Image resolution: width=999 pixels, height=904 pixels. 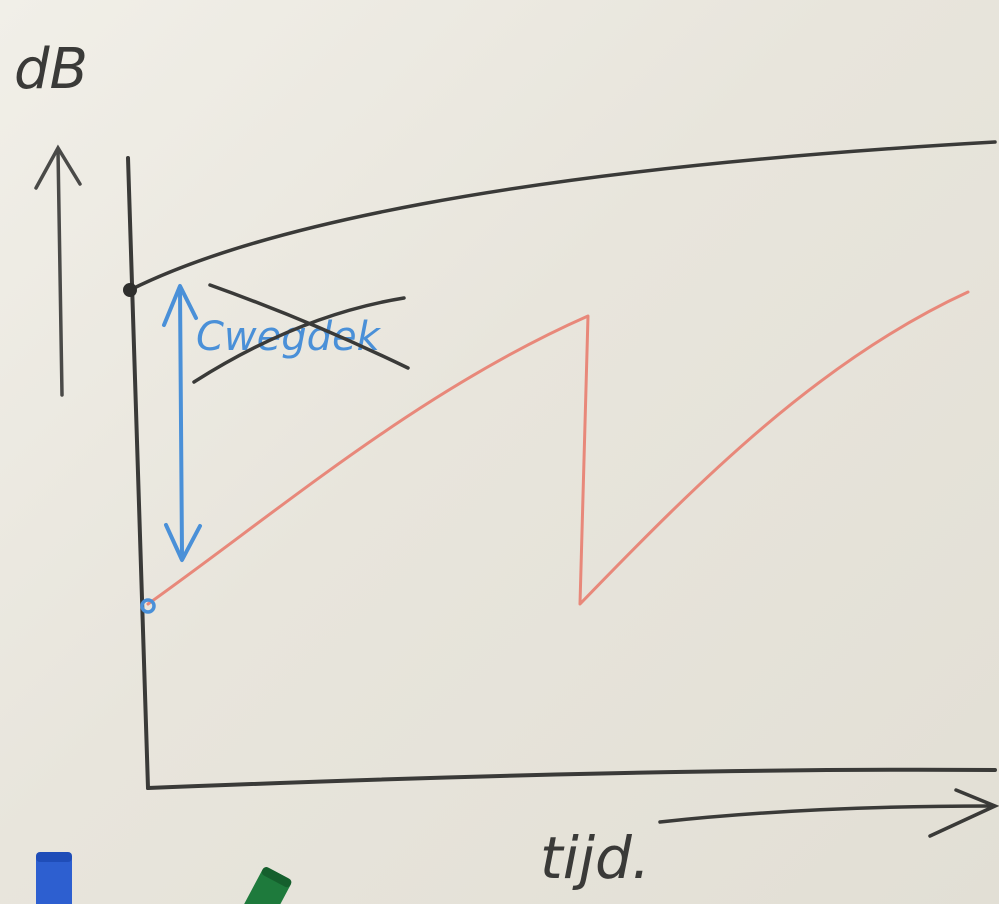 I want to click on upper-level-curve, so click(x=562, y=216).